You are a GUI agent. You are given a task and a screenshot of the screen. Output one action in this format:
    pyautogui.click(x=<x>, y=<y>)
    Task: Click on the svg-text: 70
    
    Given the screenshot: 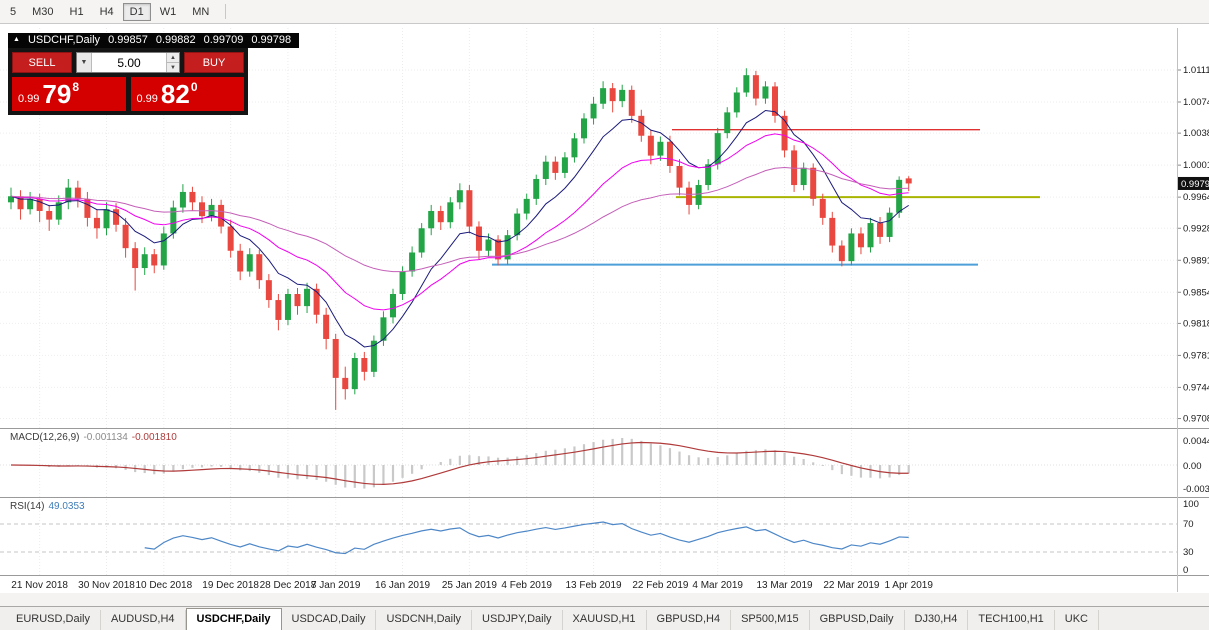 What is the action you would take?
    pyautogui.click(x=1188, y=524)
    